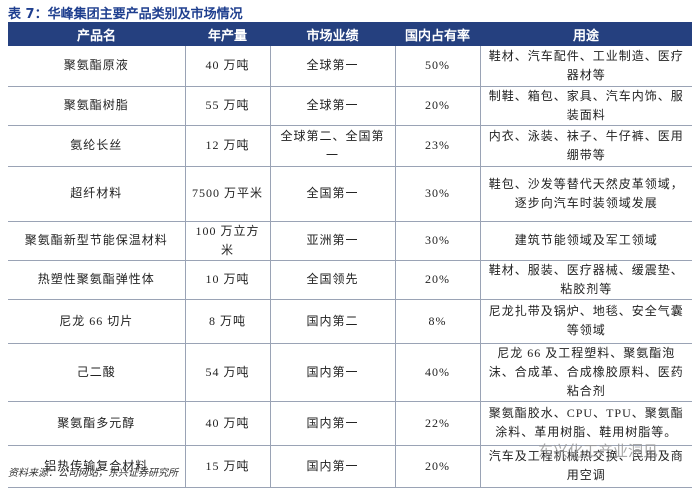 The image size is (700, 488). Describe the element at coordinates (96, 194) in the screenshot. I see `table-cell: 超纤材料` at that location.